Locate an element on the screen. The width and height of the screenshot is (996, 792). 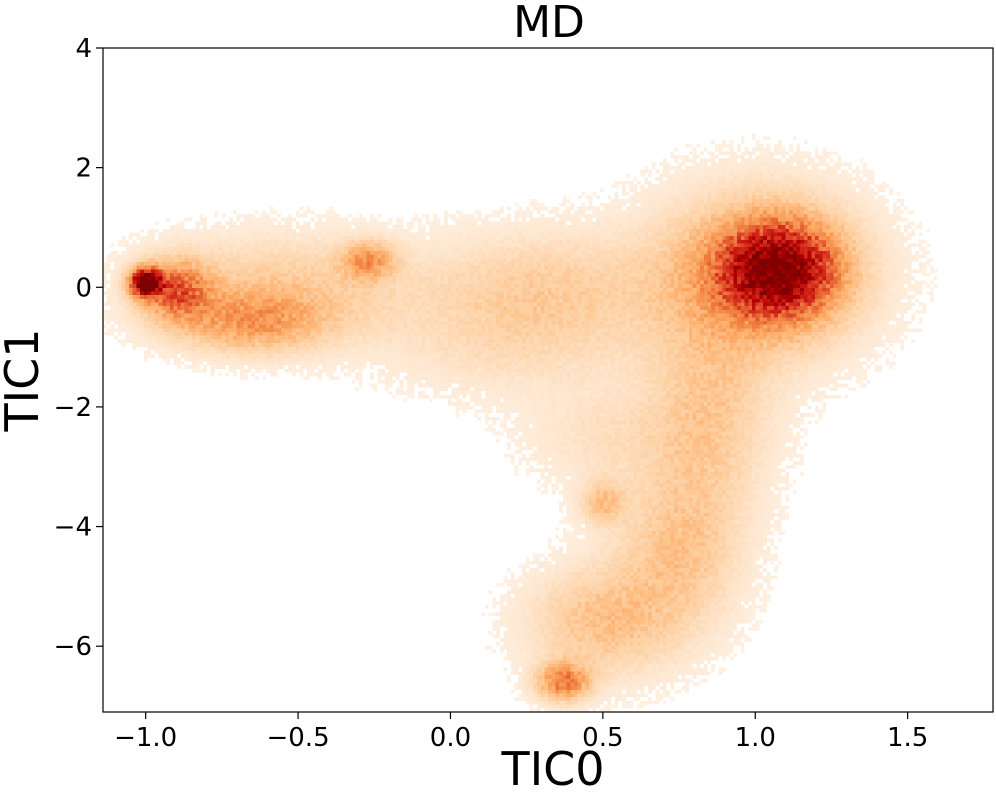
y-tick-label: −2 is located at coordinates (73, 408).